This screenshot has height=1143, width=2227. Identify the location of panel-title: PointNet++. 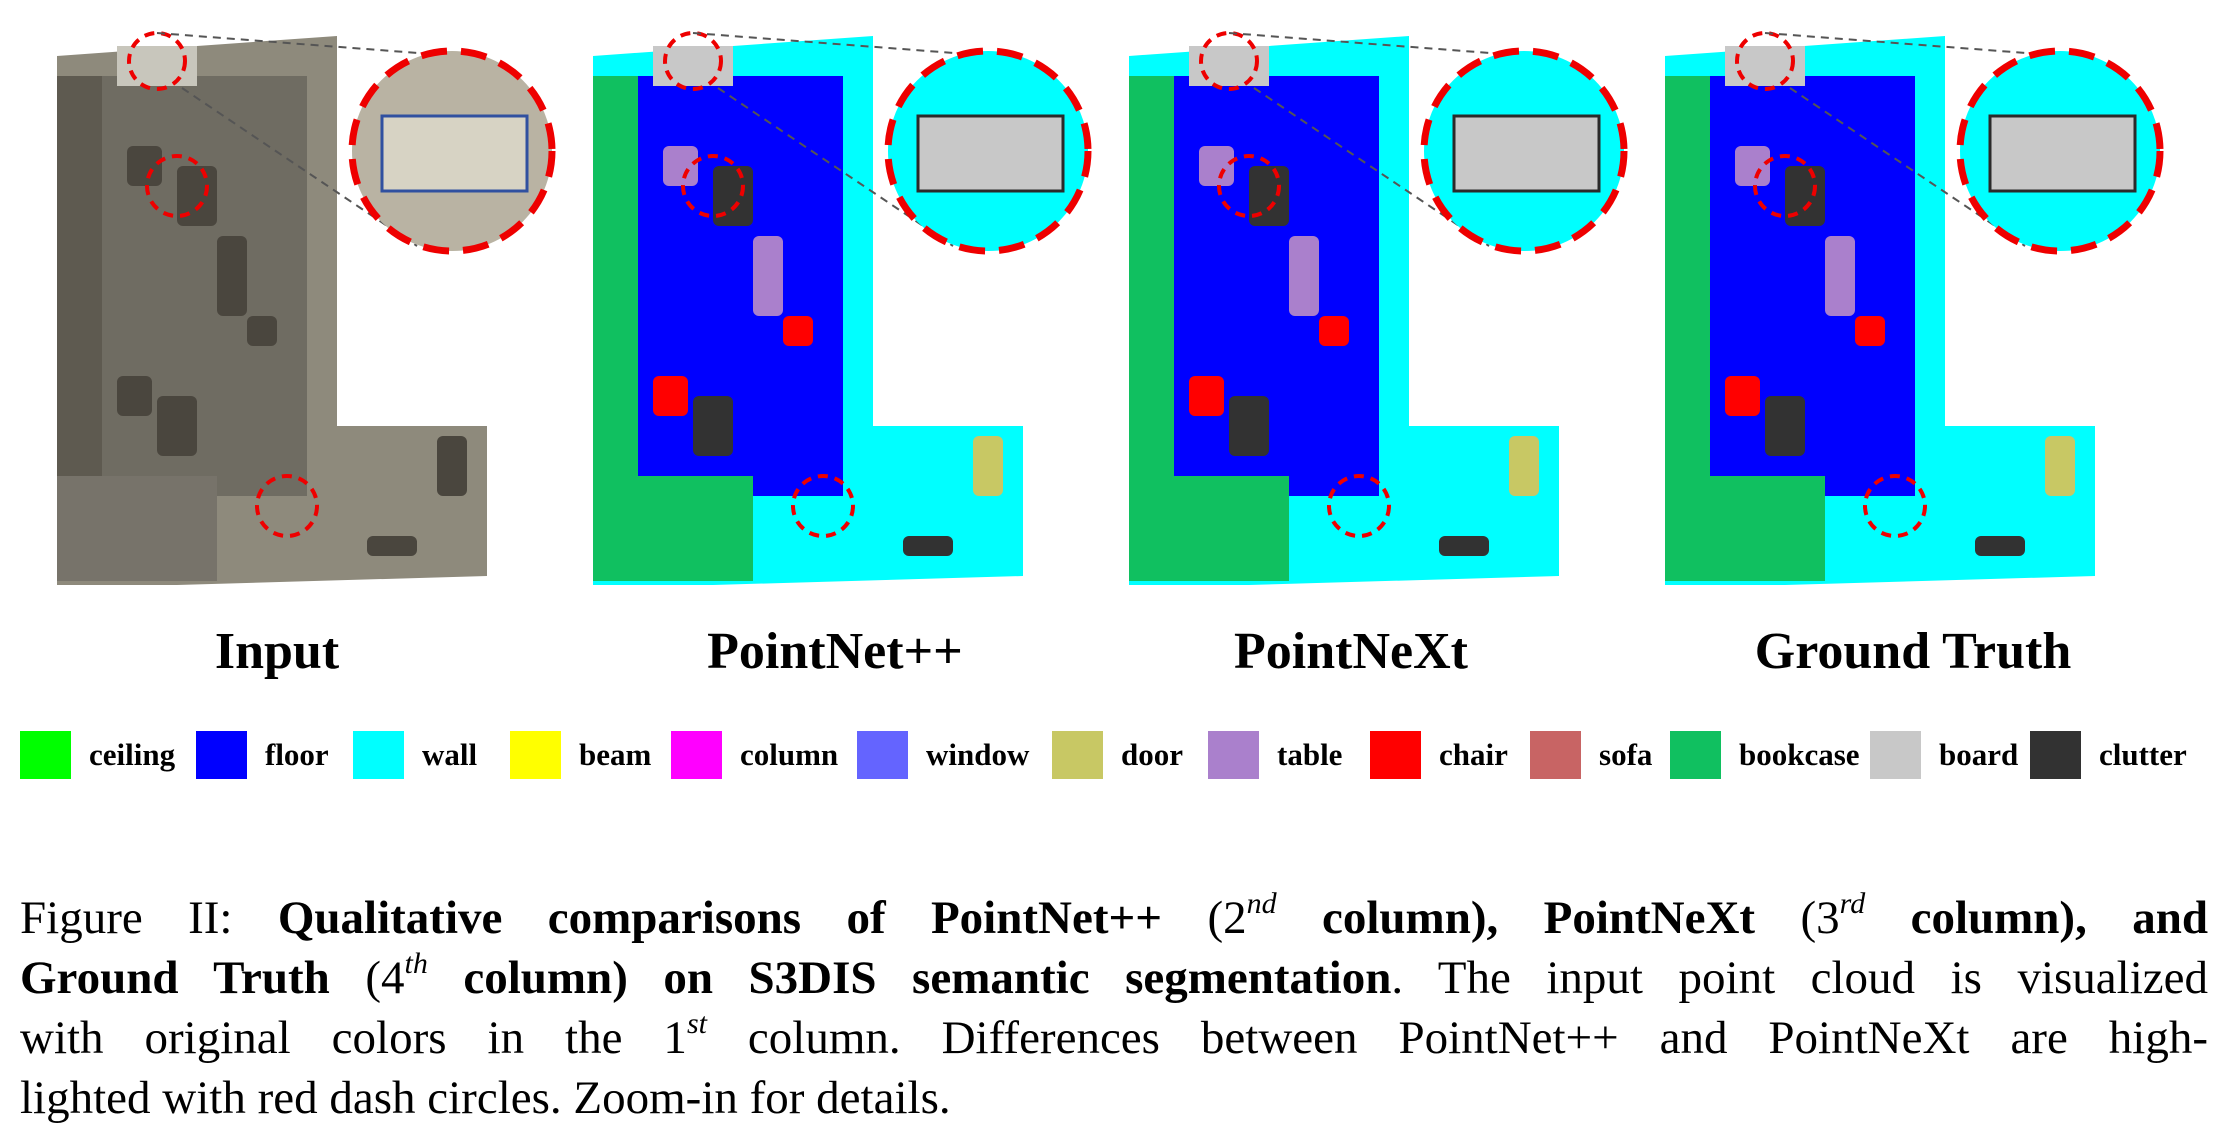
(835, 651).